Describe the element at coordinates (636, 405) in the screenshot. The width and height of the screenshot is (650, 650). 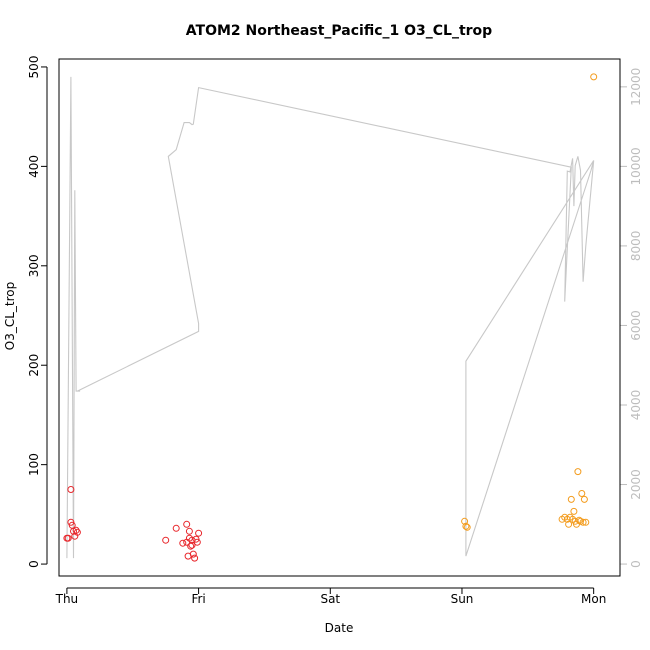
I see `right-tick-label: 4000` at that location.